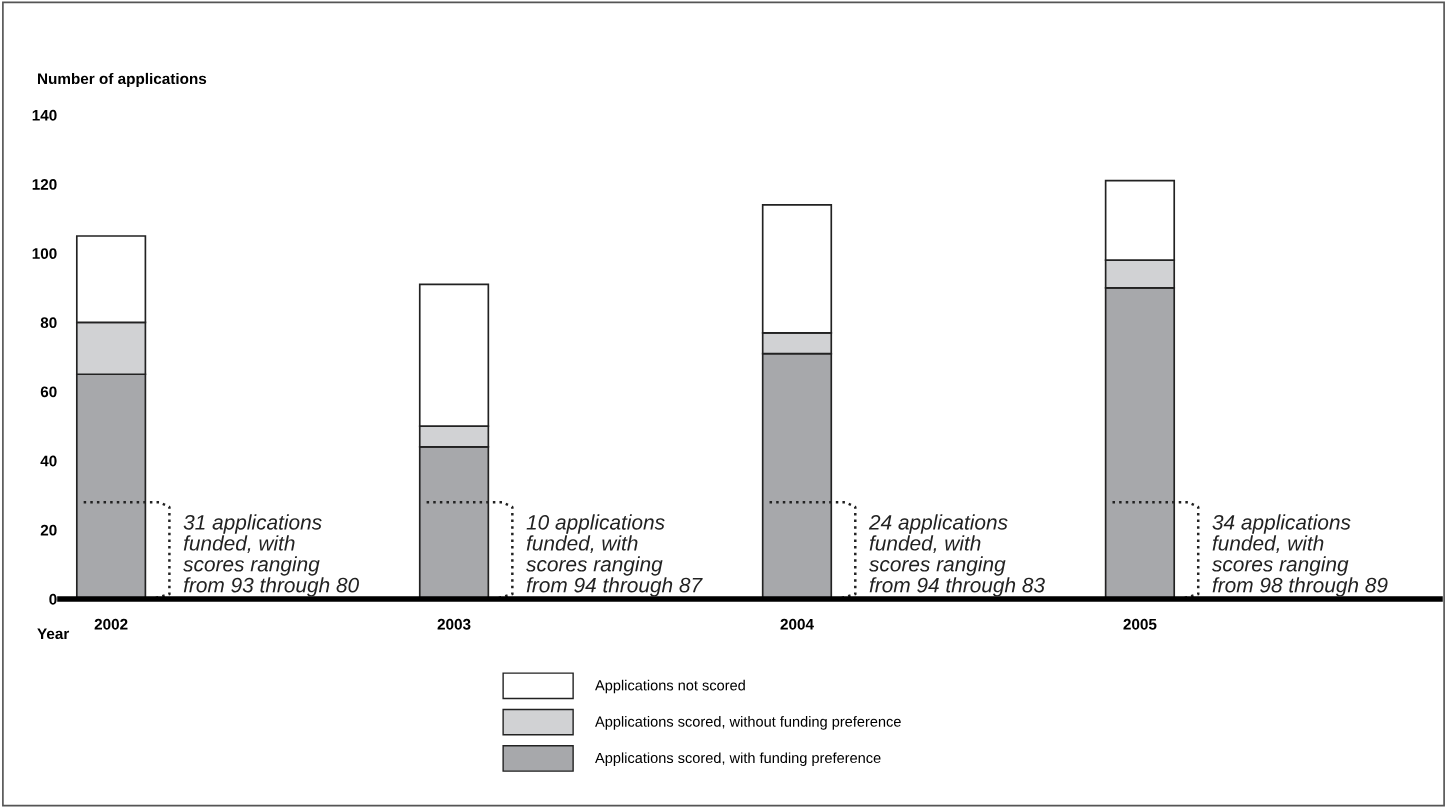 The image size is (1447, 808). I want to click on y-tick-label: 0, so click(53, 599).